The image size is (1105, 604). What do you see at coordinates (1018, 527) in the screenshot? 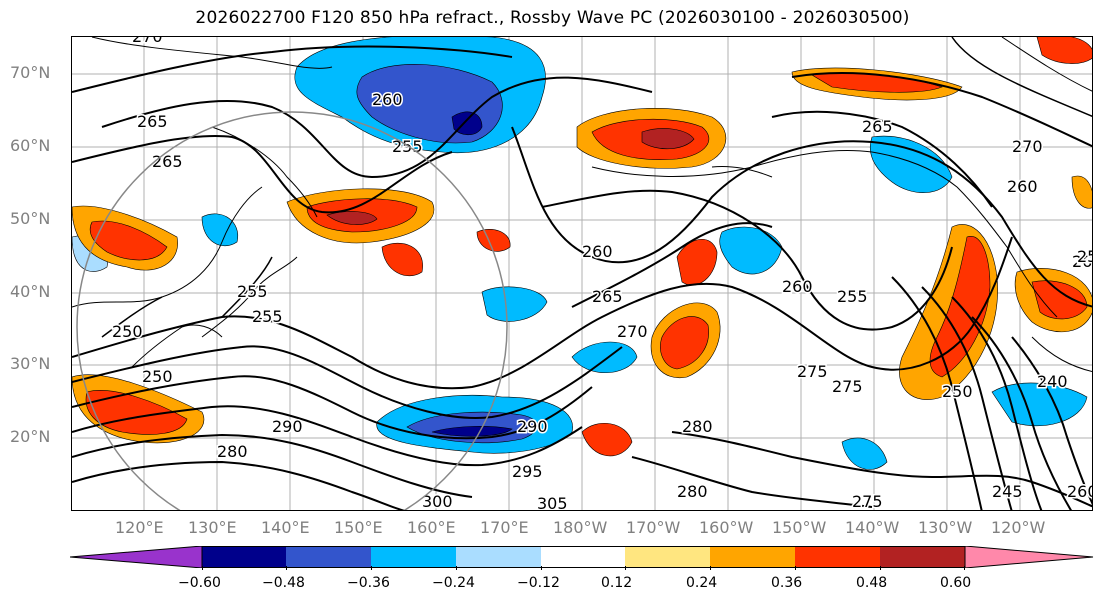
I see `longitude-label: 120°W` at bounding box center [1018, 527].